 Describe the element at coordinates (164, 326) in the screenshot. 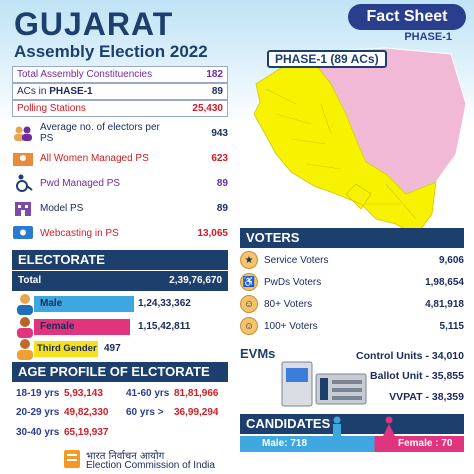

I see `female-value: 1,15,42,811` at that location.